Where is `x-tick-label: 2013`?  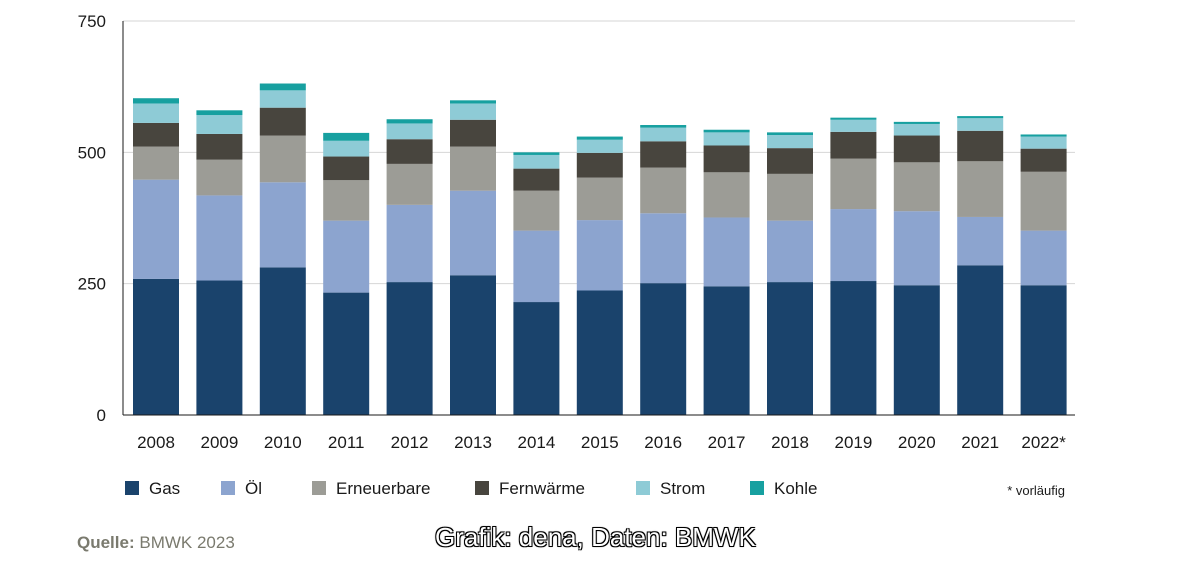 x-tick-label: 2013 is located at coordinates (473, 442).